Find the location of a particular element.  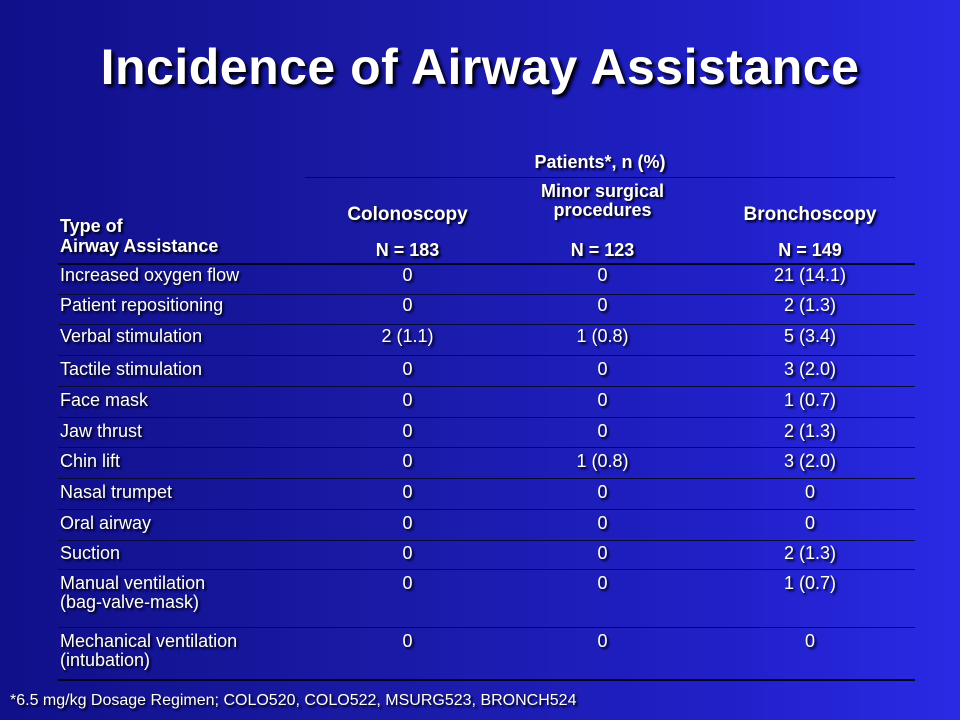

column-header-colonoscopy: Colonoscopy is located at coordinates (407, 215).